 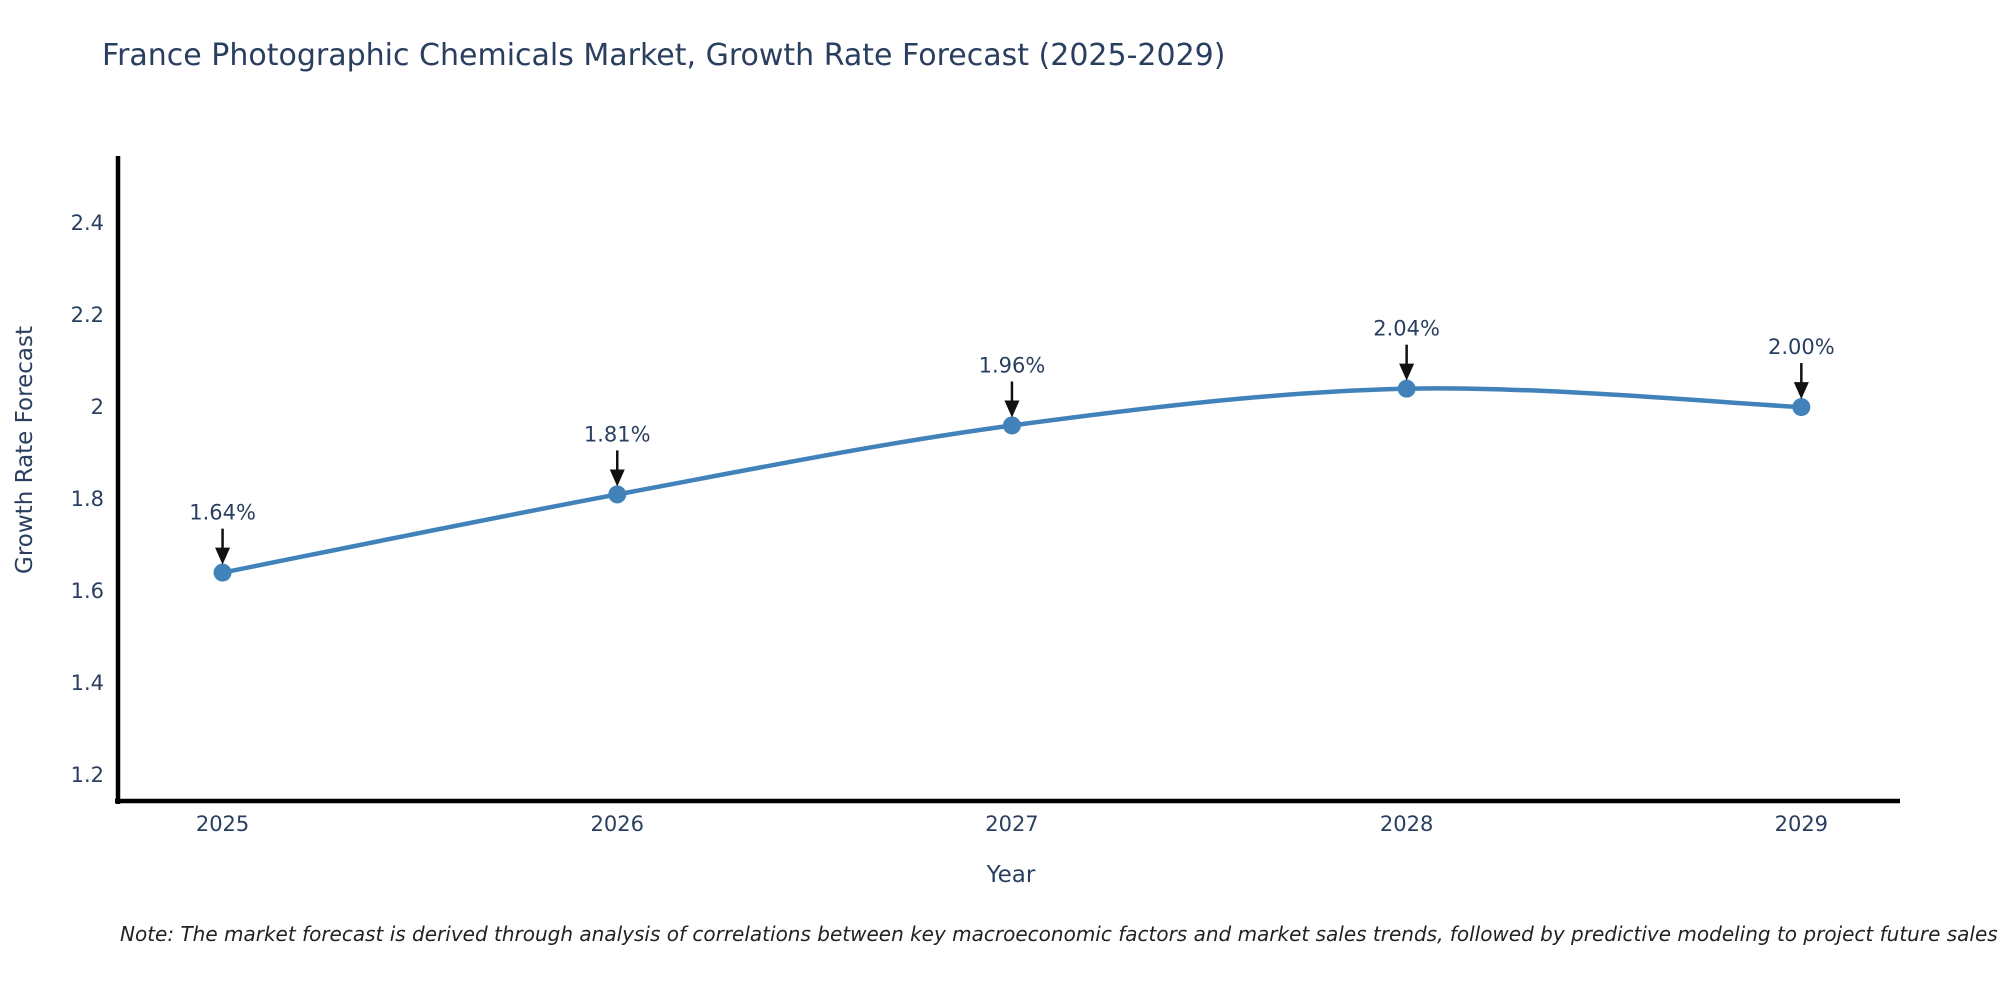 I want to click on x-axis-title: Year, so click(x=1011, y=875).